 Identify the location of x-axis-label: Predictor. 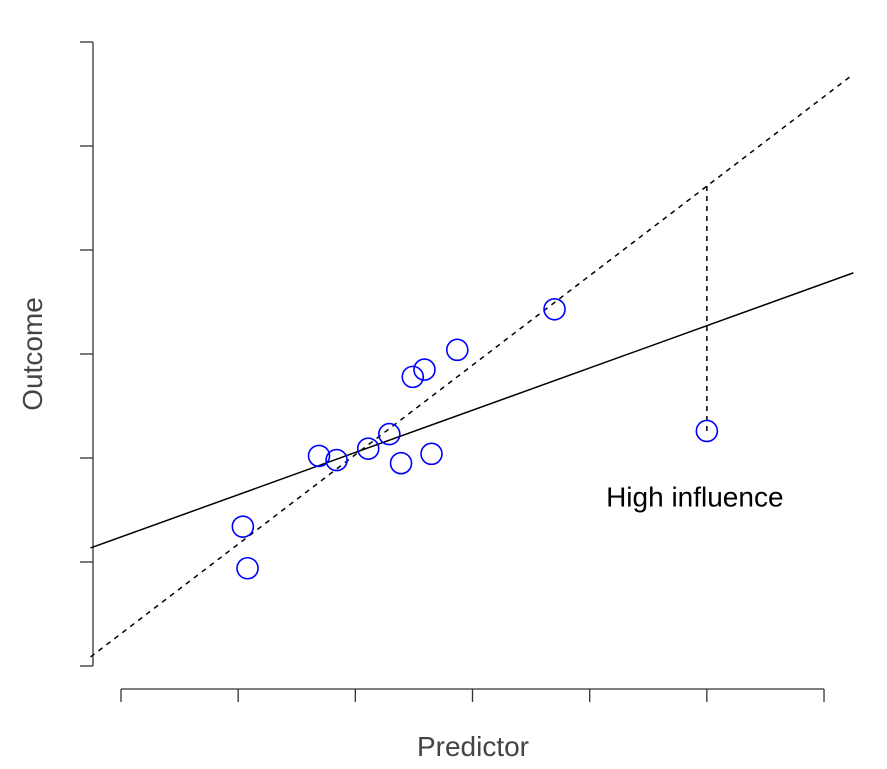
(473, 746).